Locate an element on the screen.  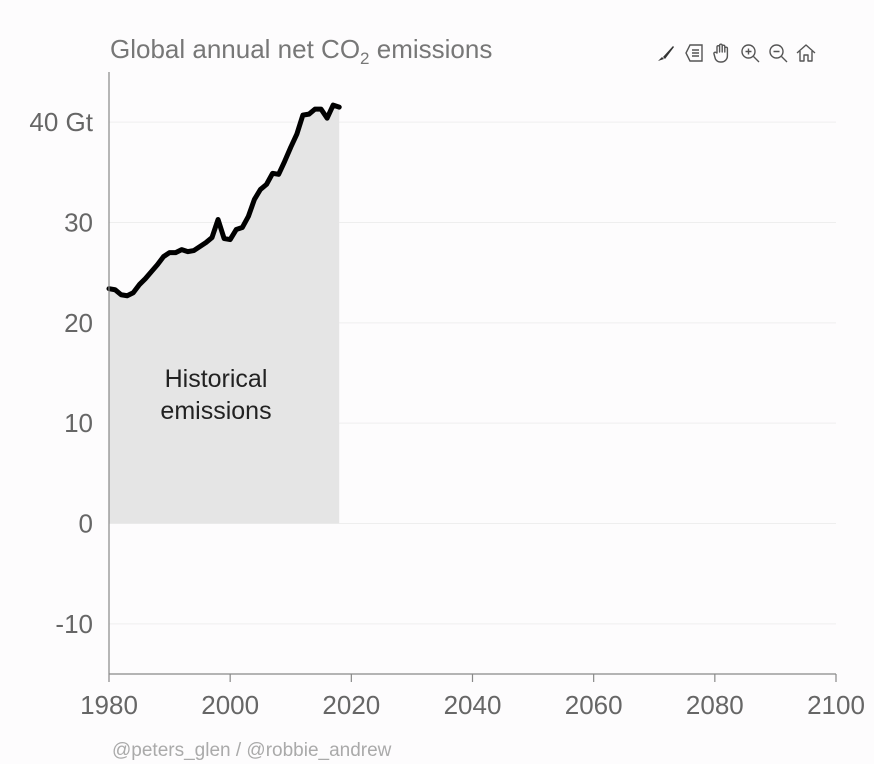
y-tick-label: 10 is located at coordinates (78, 423).